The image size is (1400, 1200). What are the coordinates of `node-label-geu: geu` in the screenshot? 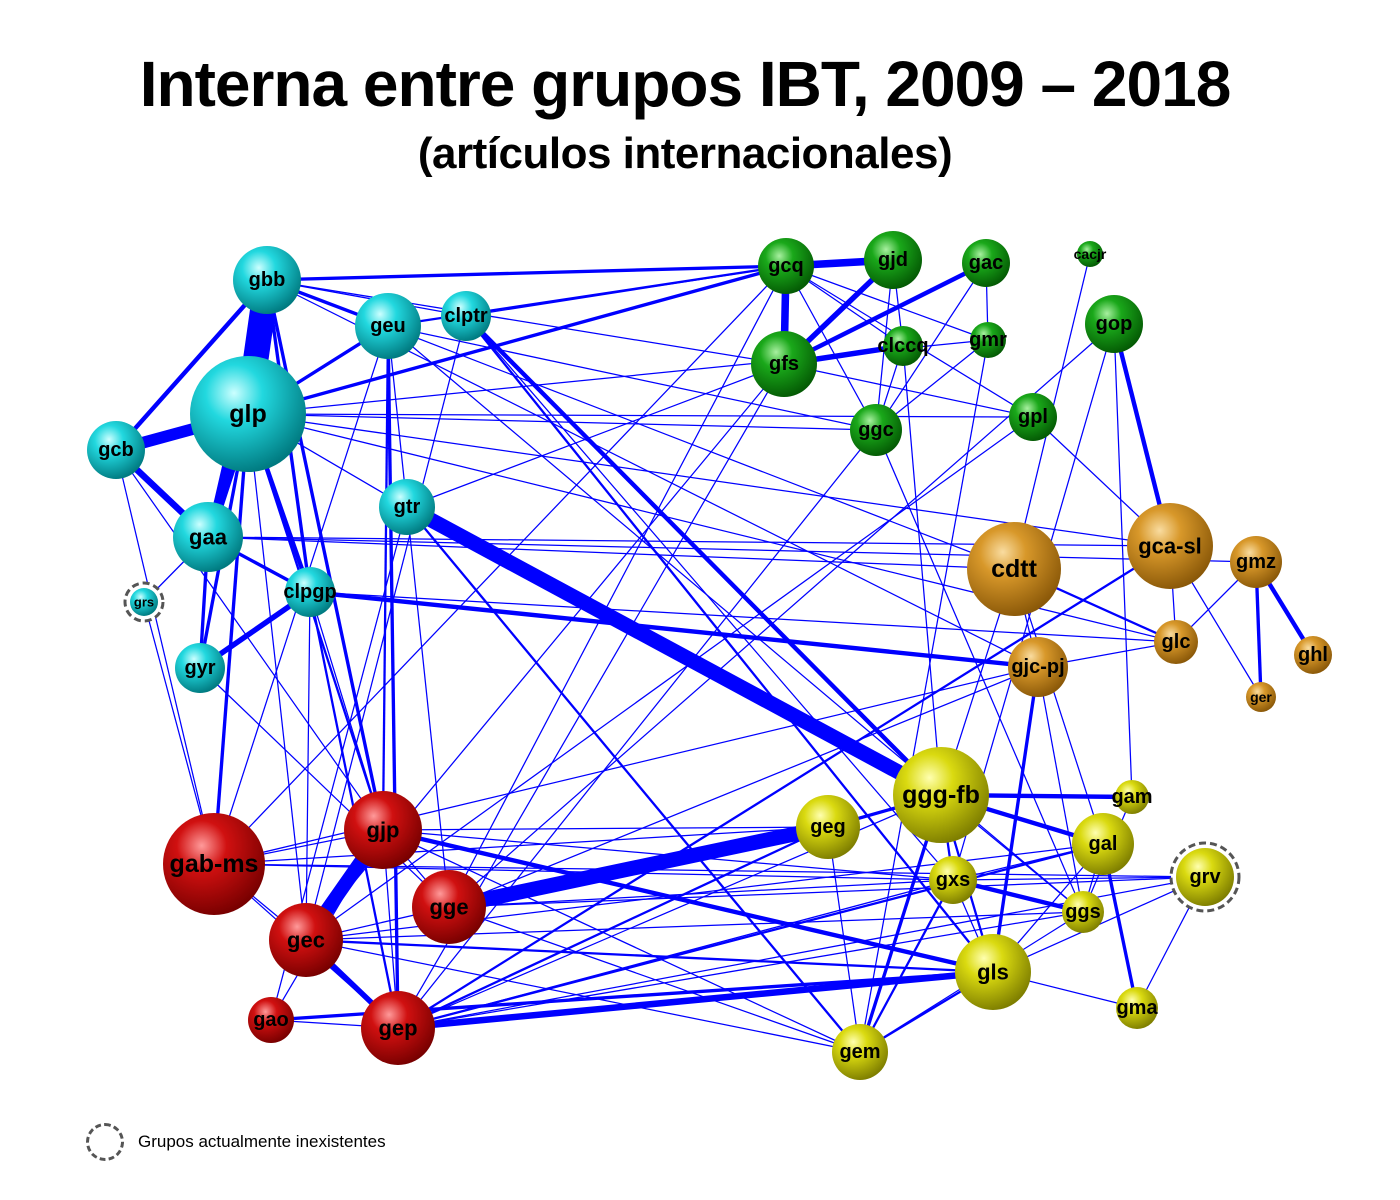 It's located at (388, 326).